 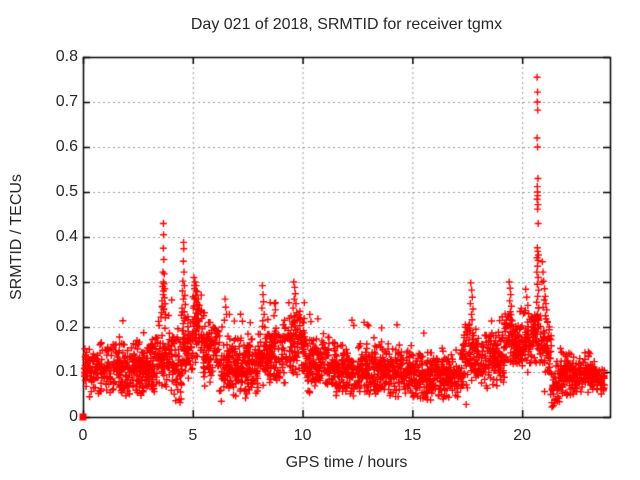 I want to click on y-tick-label: 0, so click(x=73, y=416).